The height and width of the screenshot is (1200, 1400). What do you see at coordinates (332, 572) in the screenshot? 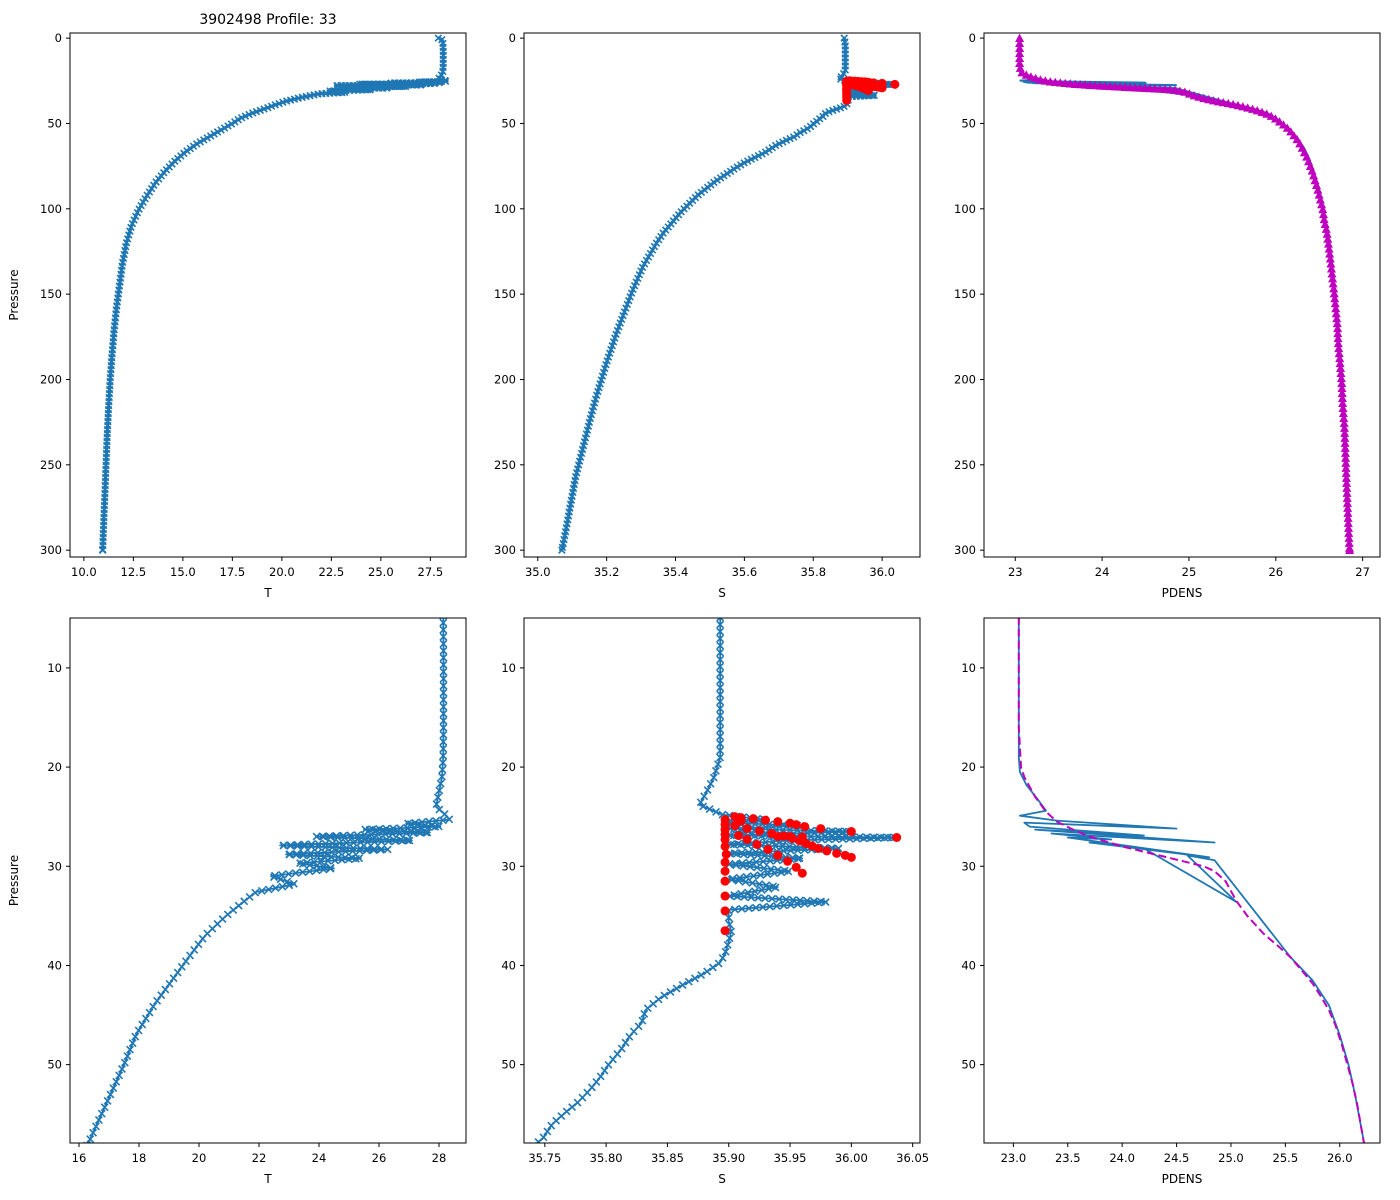
I see `x-tick-label: 22.5` at bounding box center [332, 572].